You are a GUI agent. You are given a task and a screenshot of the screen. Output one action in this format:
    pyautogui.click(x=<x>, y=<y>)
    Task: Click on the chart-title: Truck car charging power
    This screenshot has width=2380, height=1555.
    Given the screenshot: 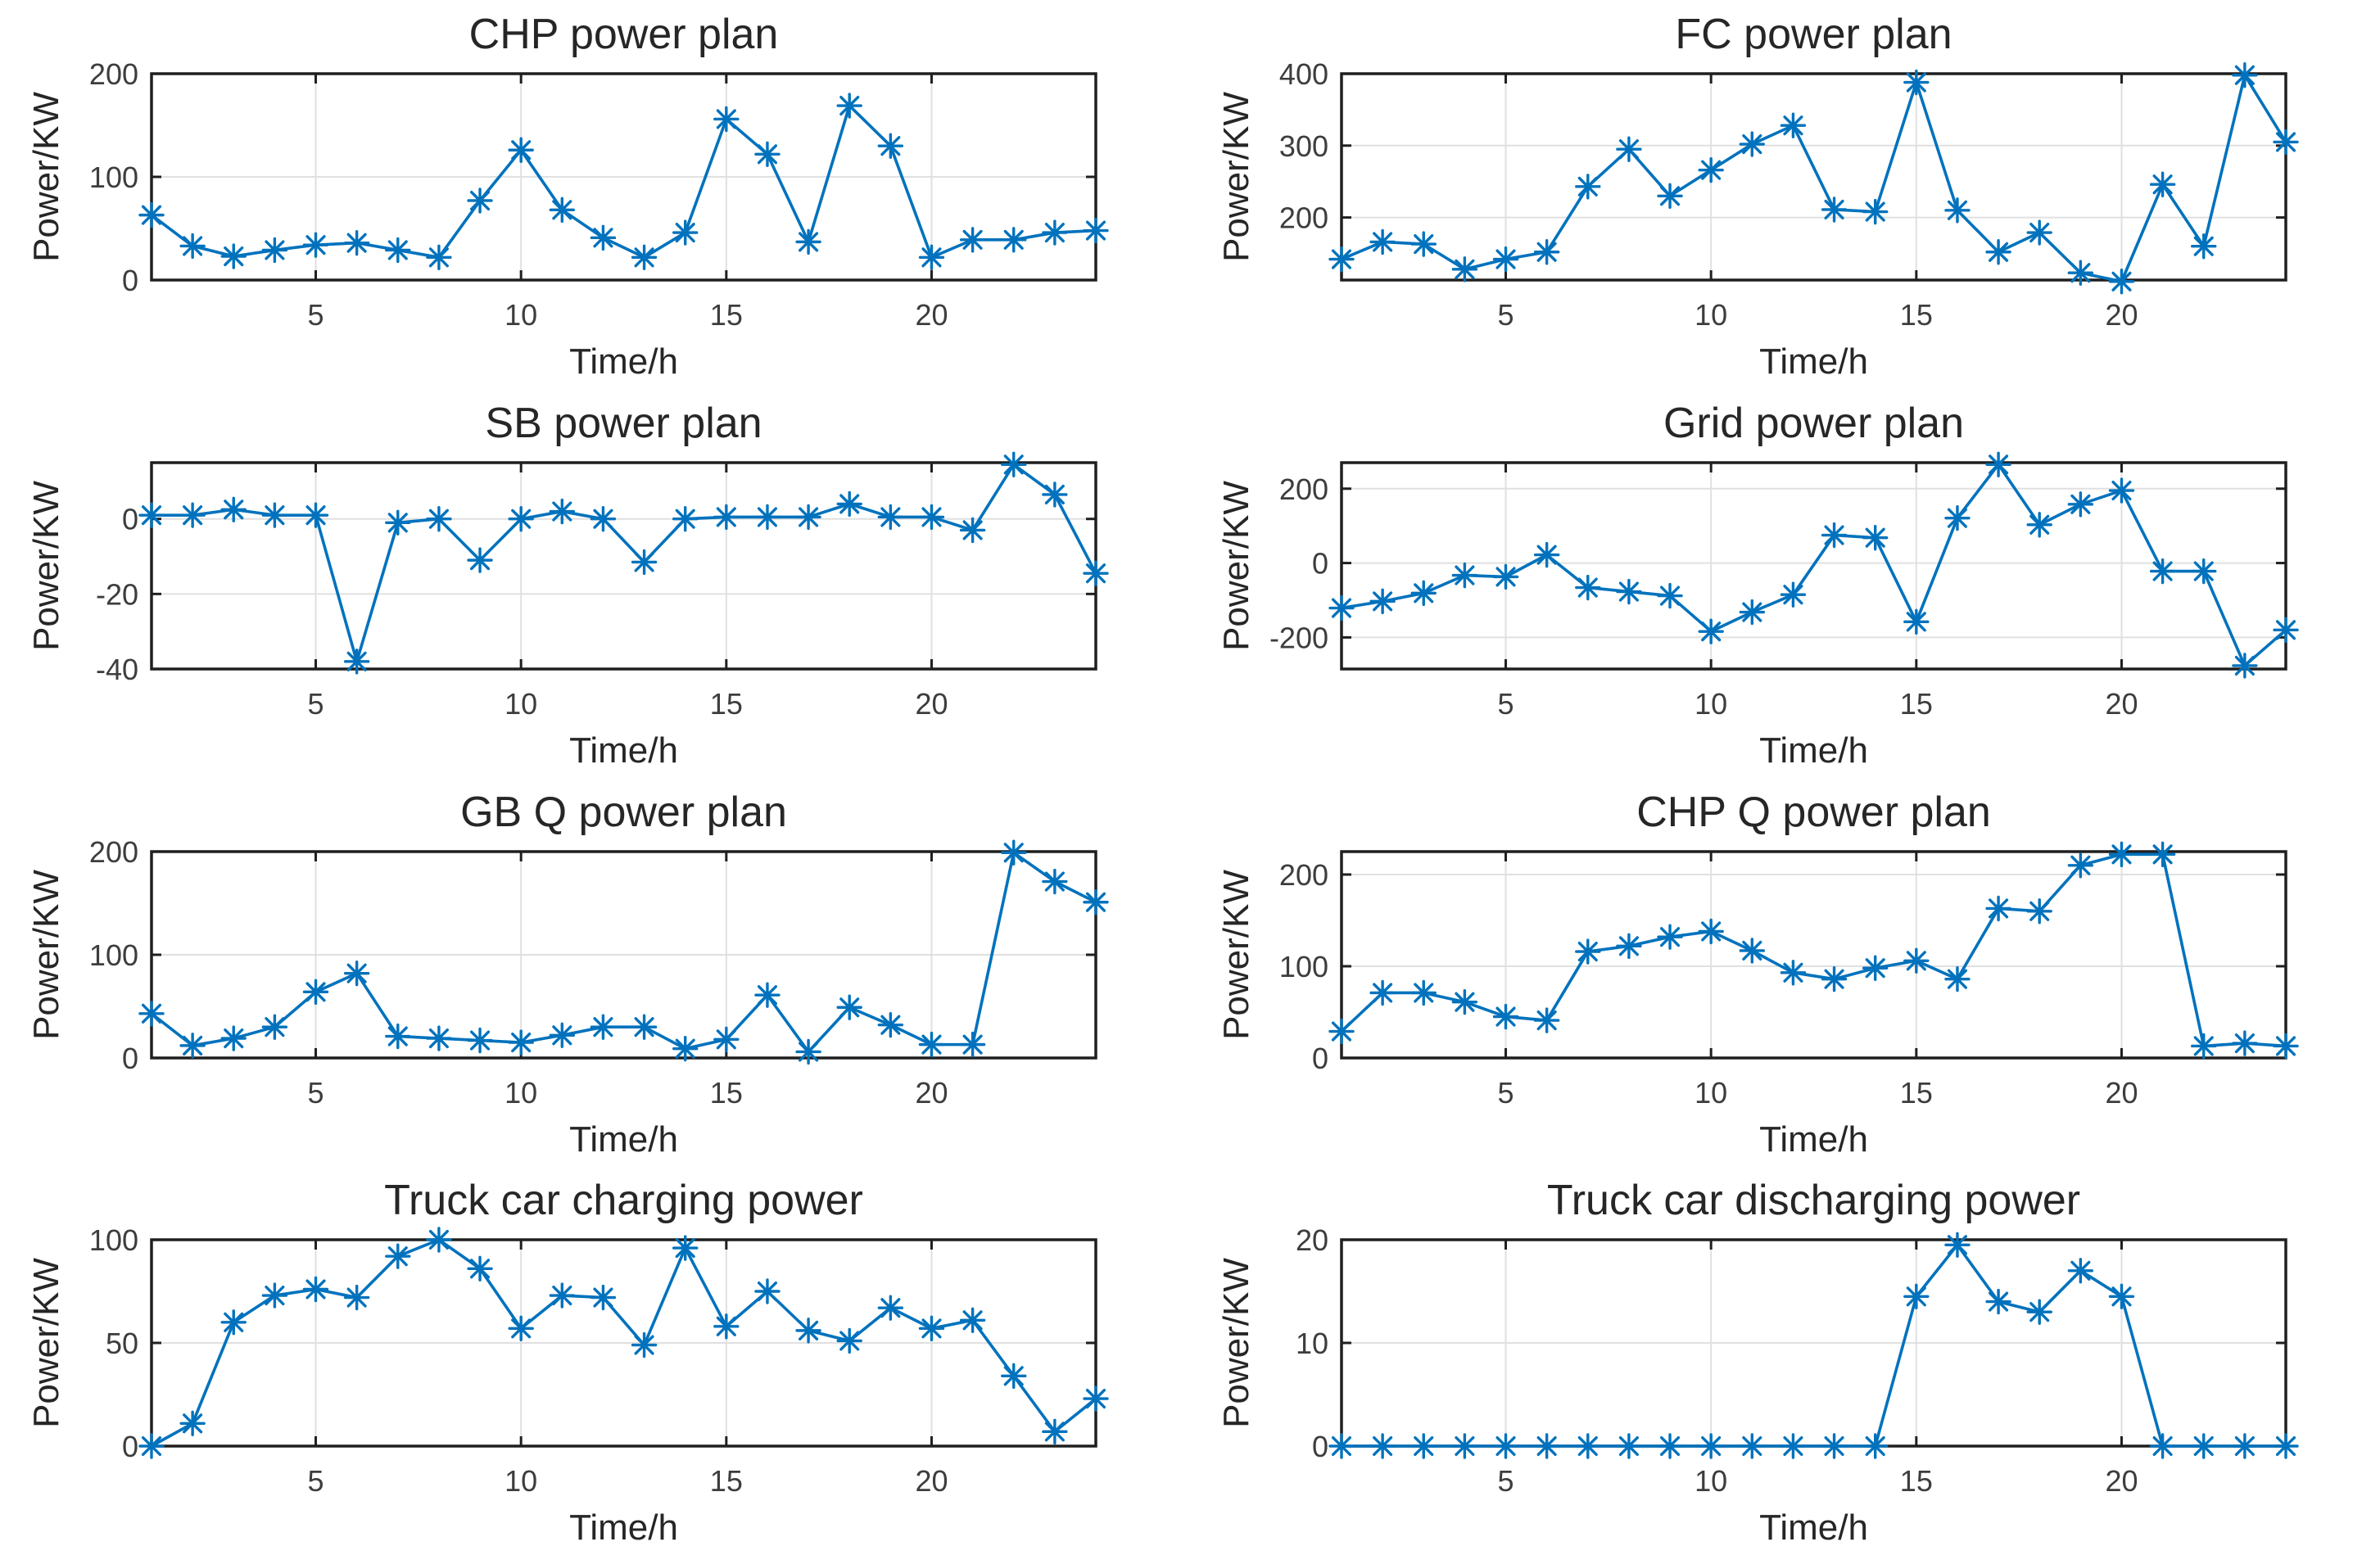 What is the action you would take?
    pyautogui.click(x=623, y=1201)
    